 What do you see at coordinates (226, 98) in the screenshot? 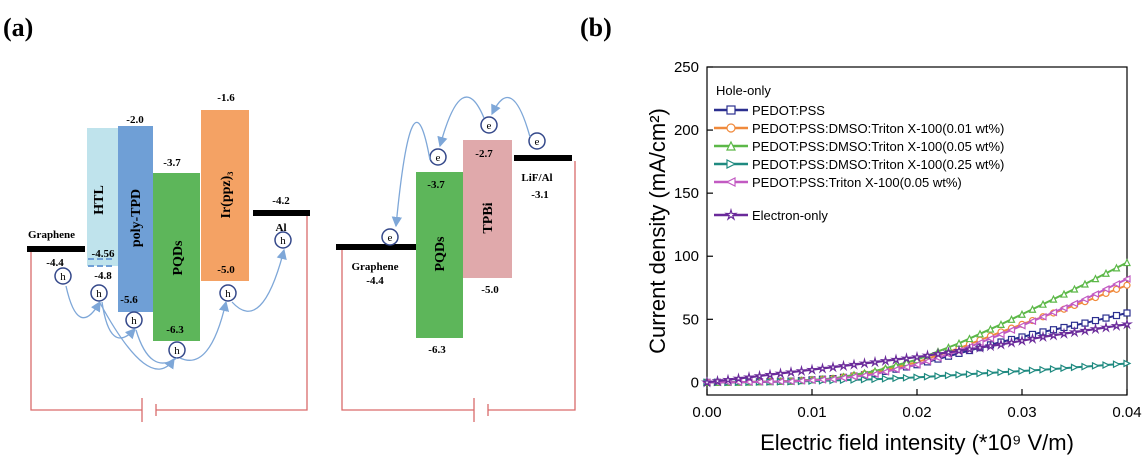
I see `irppz-top-value: -1.6` at bounding box center [226, 98].